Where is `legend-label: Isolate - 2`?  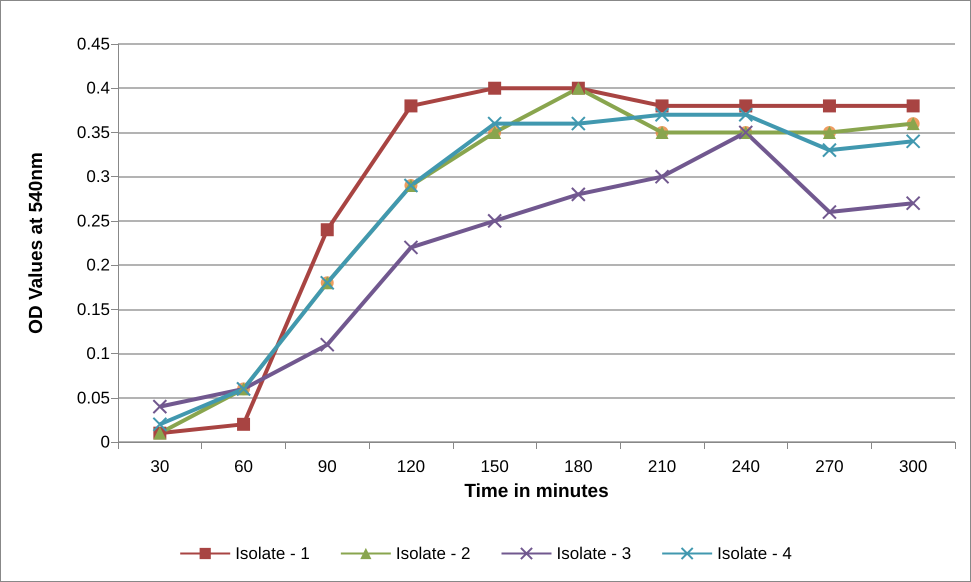 legend-label: Isolate - 2 is located at coordinates (433, 553).